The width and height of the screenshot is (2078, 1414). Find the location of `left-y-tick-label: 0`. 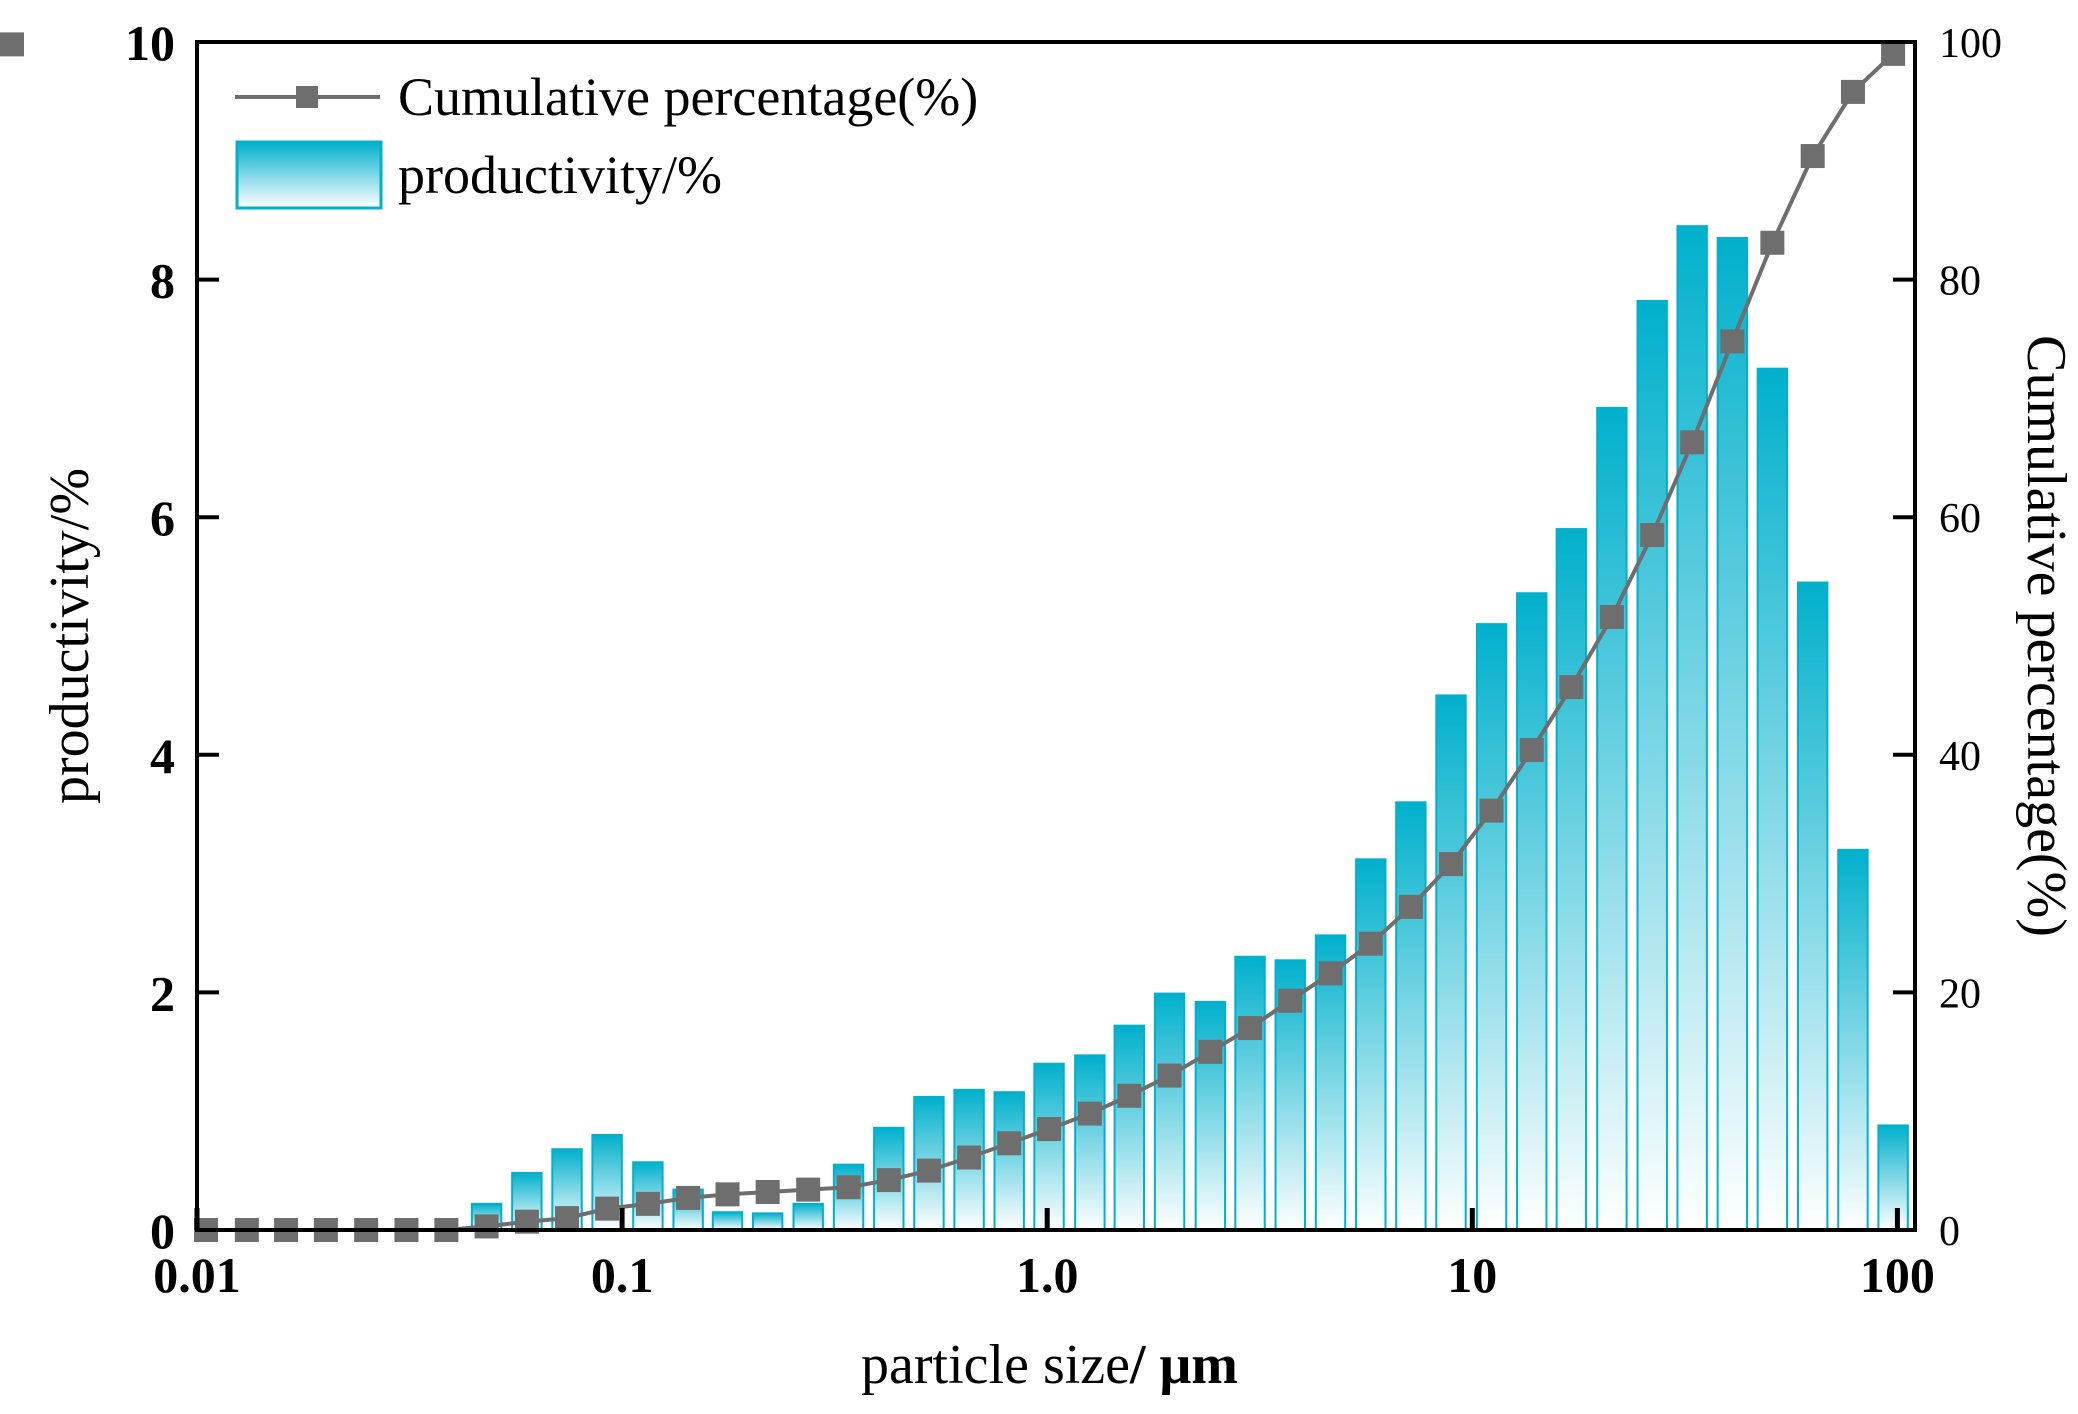

left-y-tick-label: 0 is located at coordinates (162, 1231).